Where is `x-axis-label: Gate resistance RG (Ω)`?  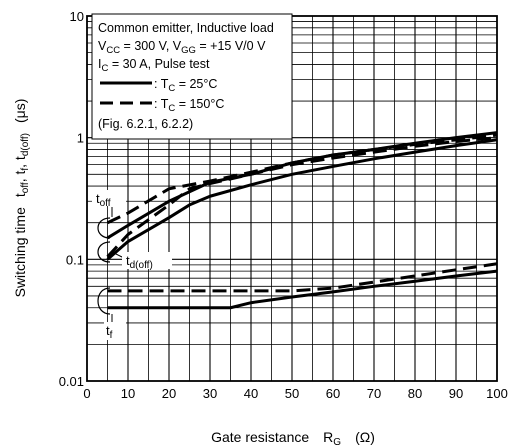
x-axis-label: Gate resistance RG (Ω) is located at coordinates (293, 438).